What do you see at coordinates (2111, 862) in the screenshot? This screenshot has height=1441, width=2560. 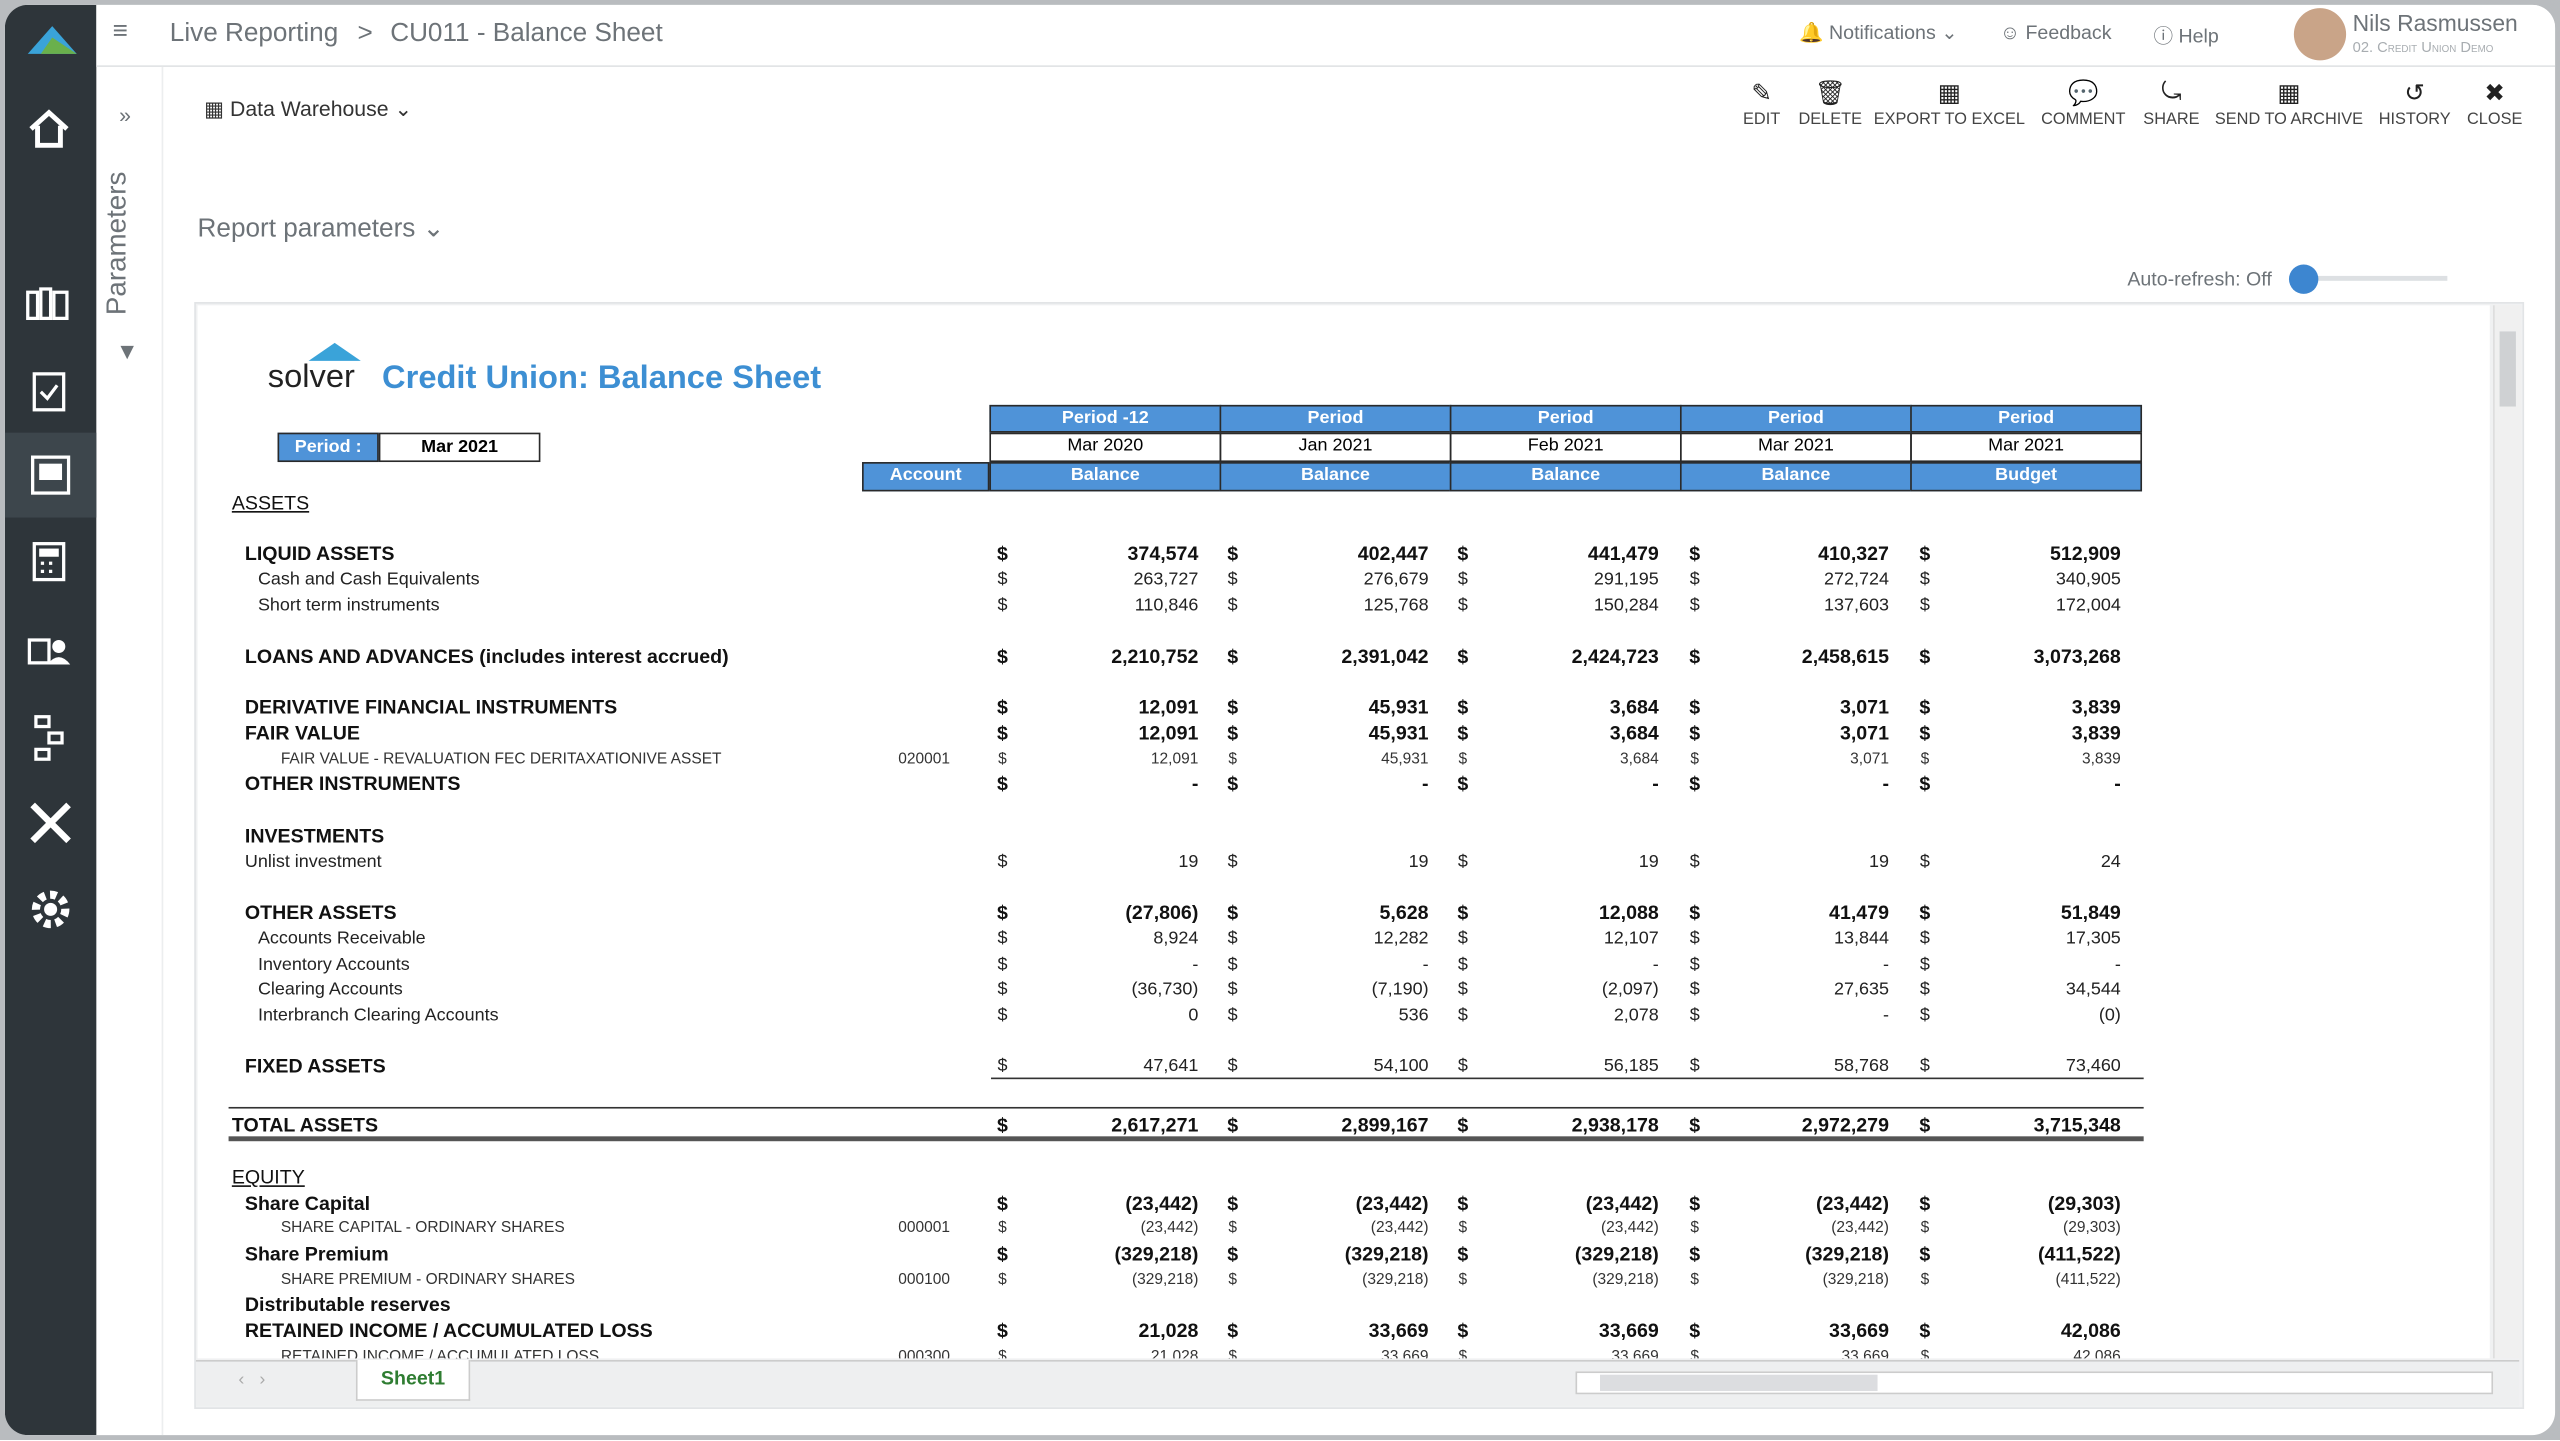 I see `cell-value: 24` at bounding box center [2111, 862].